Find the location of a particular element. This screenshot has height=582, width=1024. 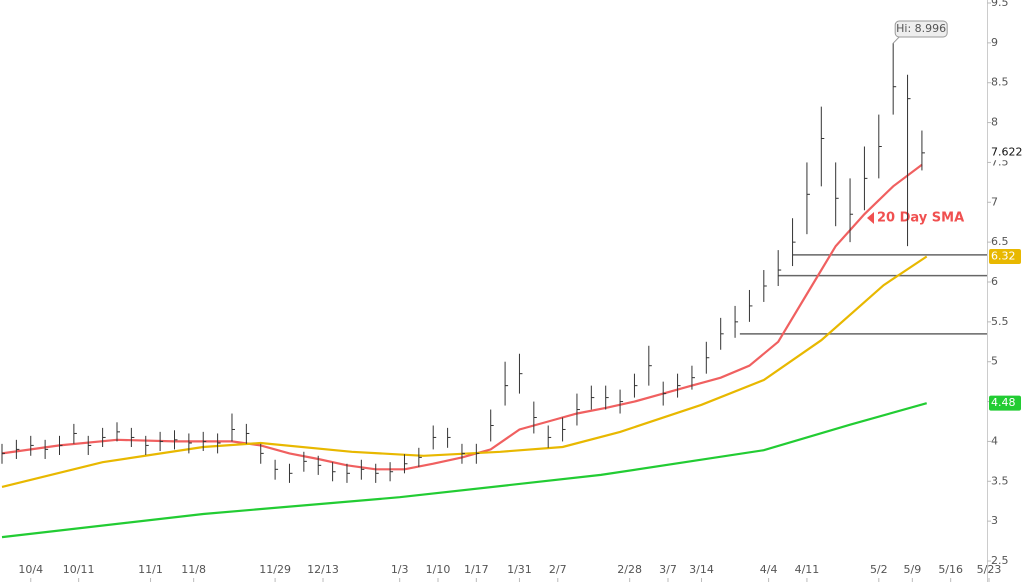

x-tick-label: 1/17 is located at coordinates (476, 569).